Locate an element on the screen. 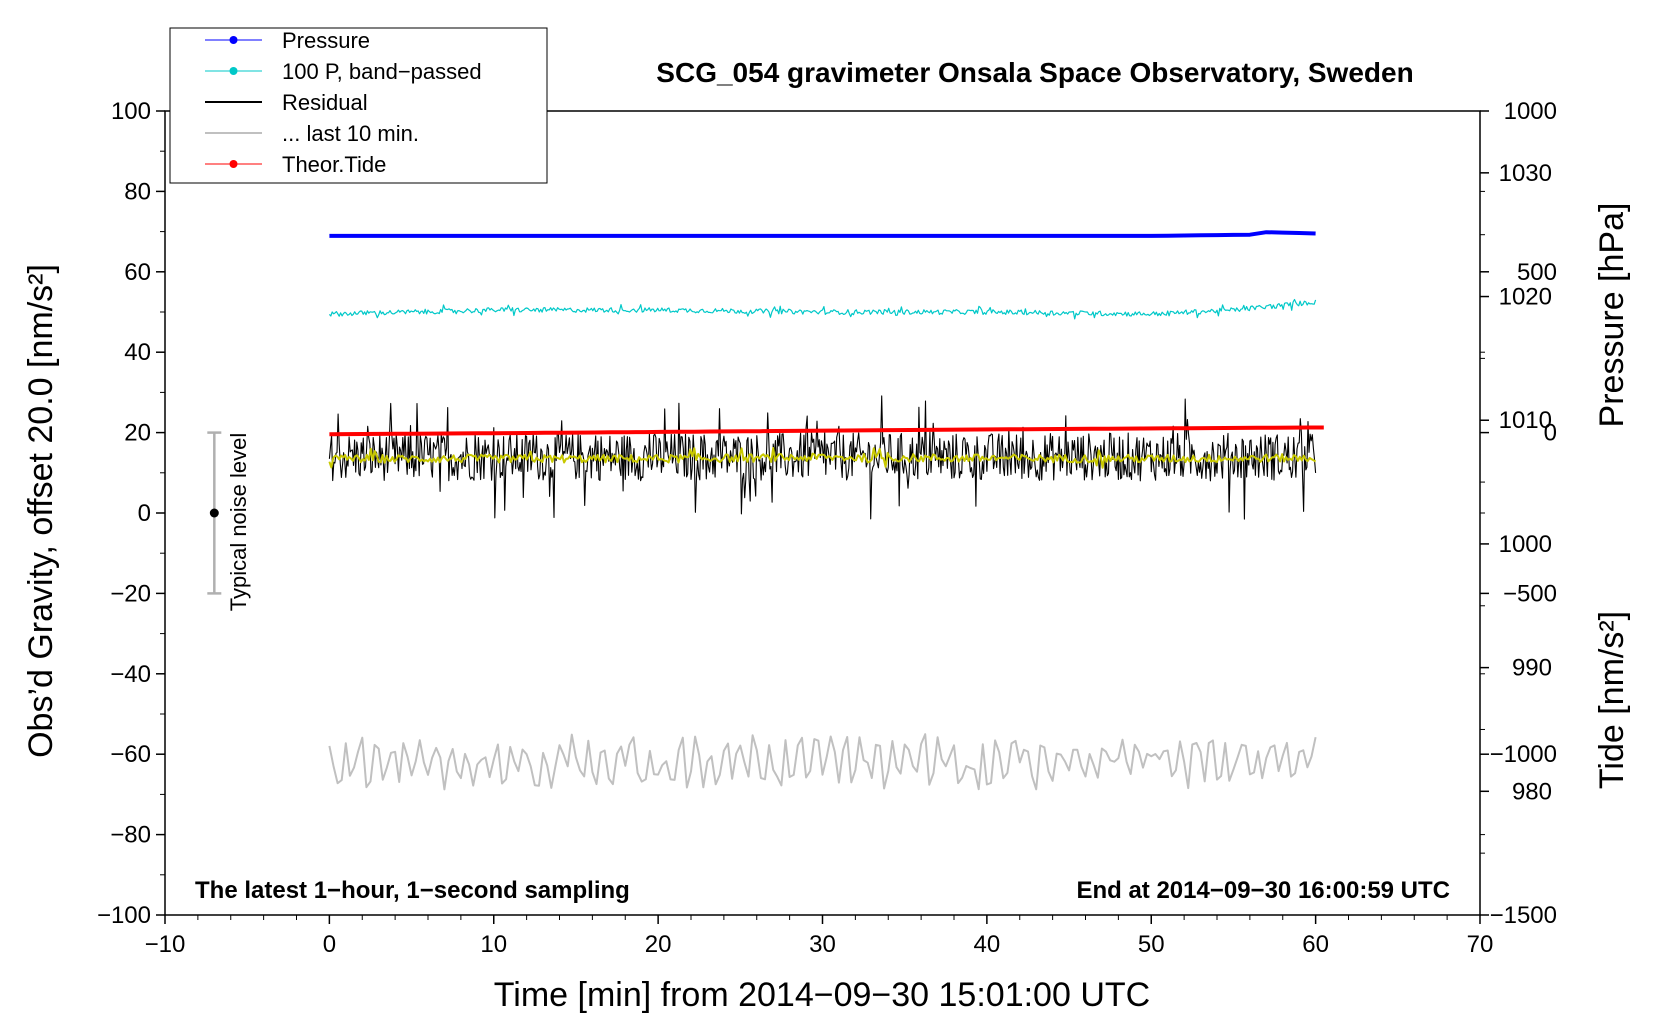 Image resolution: width=1660 pixels, height=1025 pixels. pressure-tick-label: 980 is located at coordinates (1532, 791).